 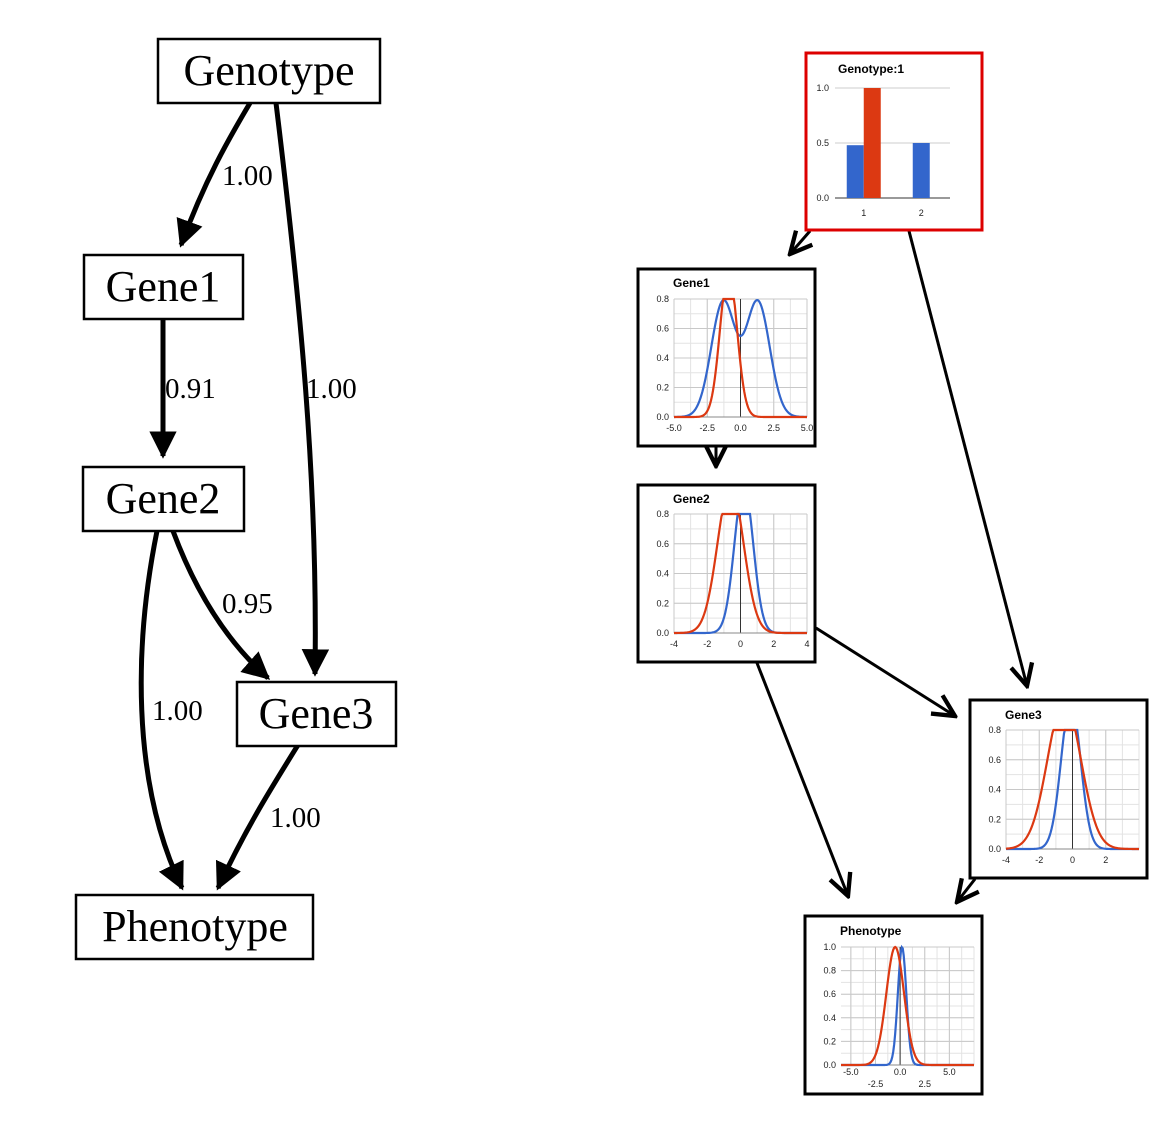 I want to click on plot-title: Gene1, so click(x=691, y=283).